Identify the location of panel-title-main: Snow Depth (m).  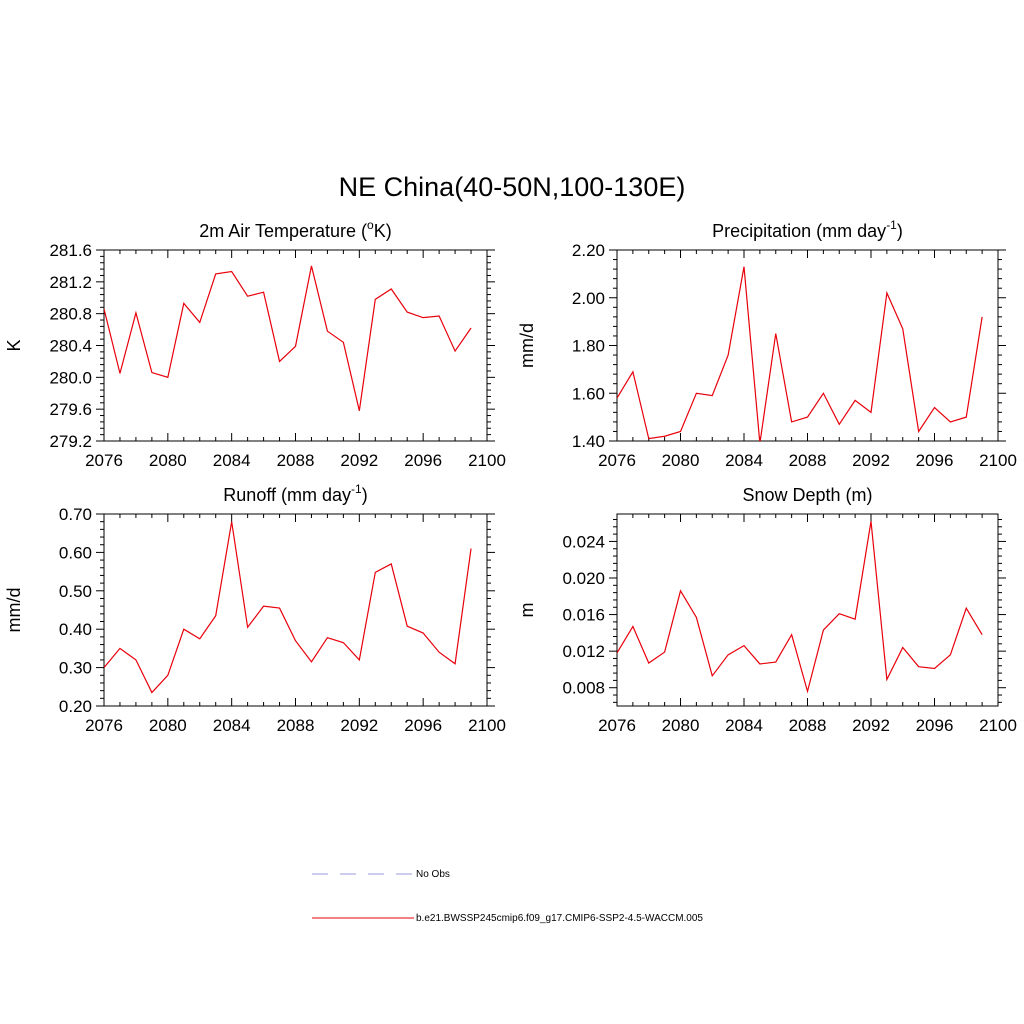
(807, 495).